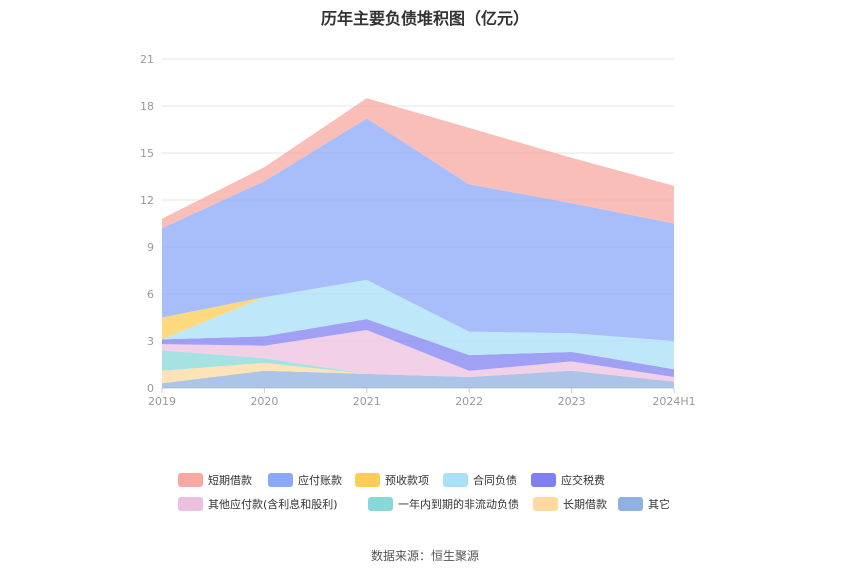  What do you see at coordinates (150, 388) in the screenshot?
I see `y-tick-label: 0` at bounding box center [150, 388].